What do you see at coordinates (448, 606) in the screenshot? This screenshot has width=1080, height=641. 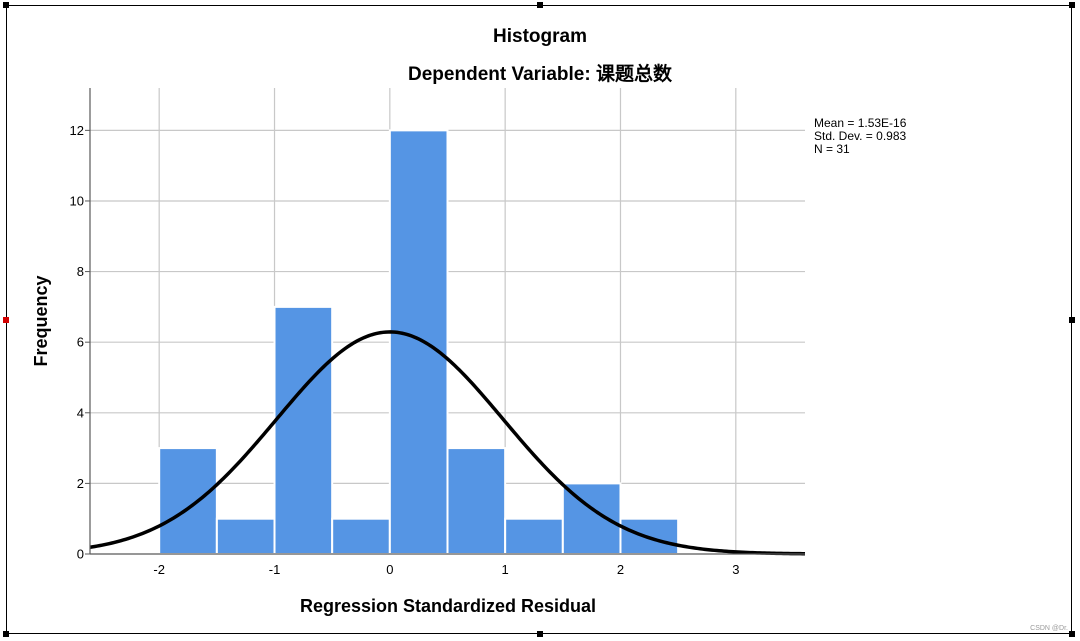 I see `x-axis-label: Regression Standardized Residual` at bounding box center [448, 606].